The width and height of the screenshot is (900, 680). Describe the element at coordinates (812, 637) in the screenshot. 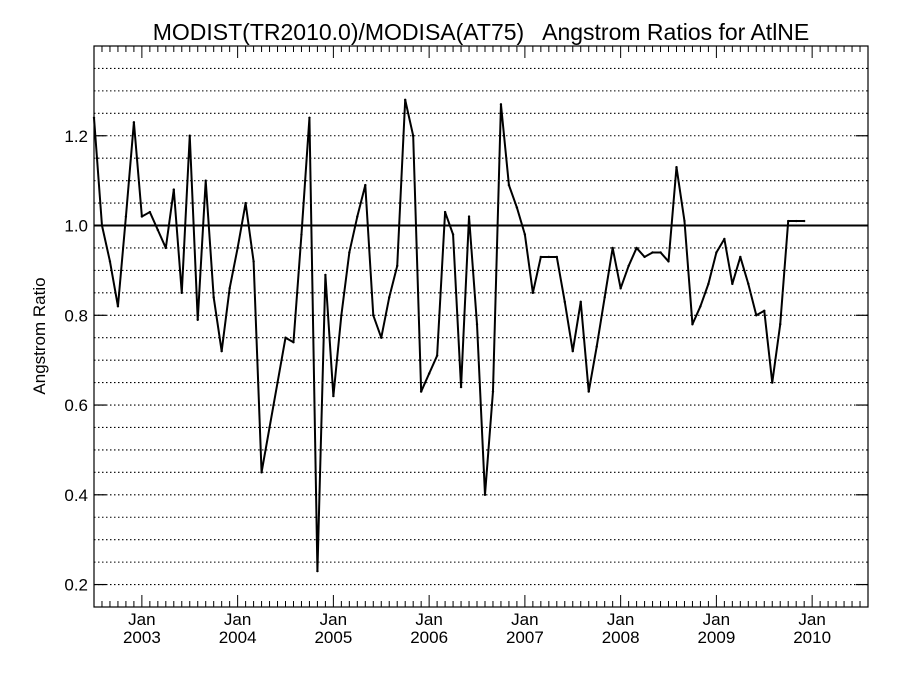

I see `x-tick-label-year: 2010` at that location.